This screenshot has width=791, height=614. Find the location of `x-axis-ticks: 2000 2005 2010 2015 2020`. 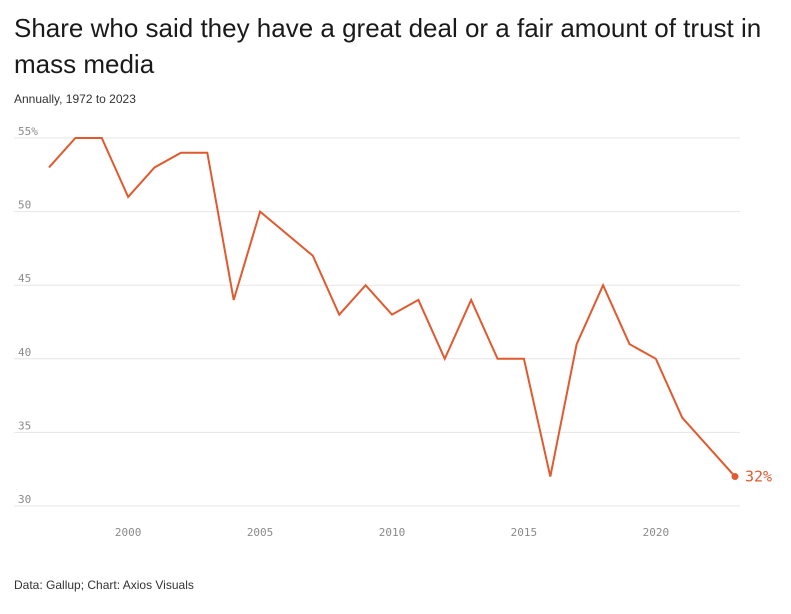

x-axis-ticks: 2000 2005 2010 2015 2020 is located at coordinates (392, 532).